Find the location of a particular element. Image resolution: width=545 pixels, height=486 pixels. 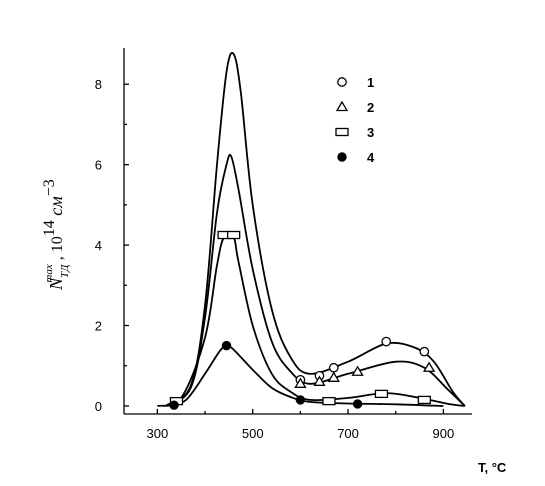

y-axis-label: NТД max , 1014 см−3 is located at coordinates (56, 235).